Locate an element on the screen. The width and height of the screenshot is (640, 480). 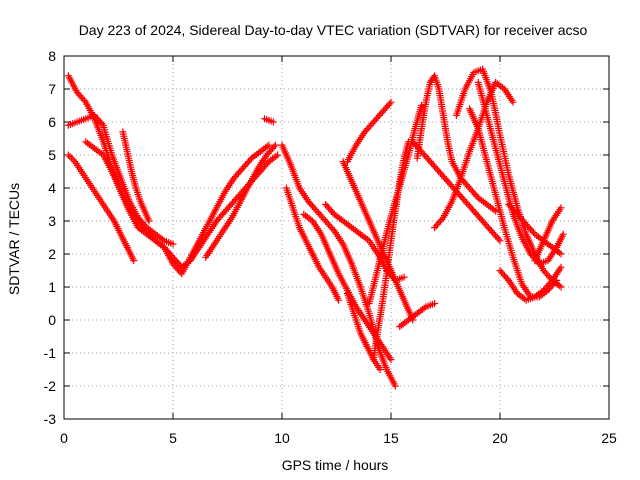
x-tick-label: 20 is located at coordinates (500, 438).